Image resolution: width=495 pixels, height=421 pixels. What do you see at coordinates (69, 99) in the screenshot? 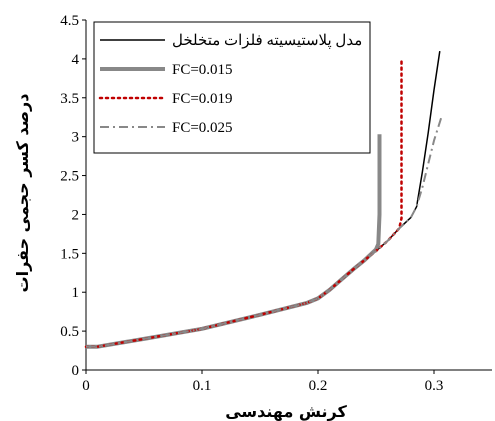
I see `y-tick-label: 3.5` at bounding box center [69, 99].